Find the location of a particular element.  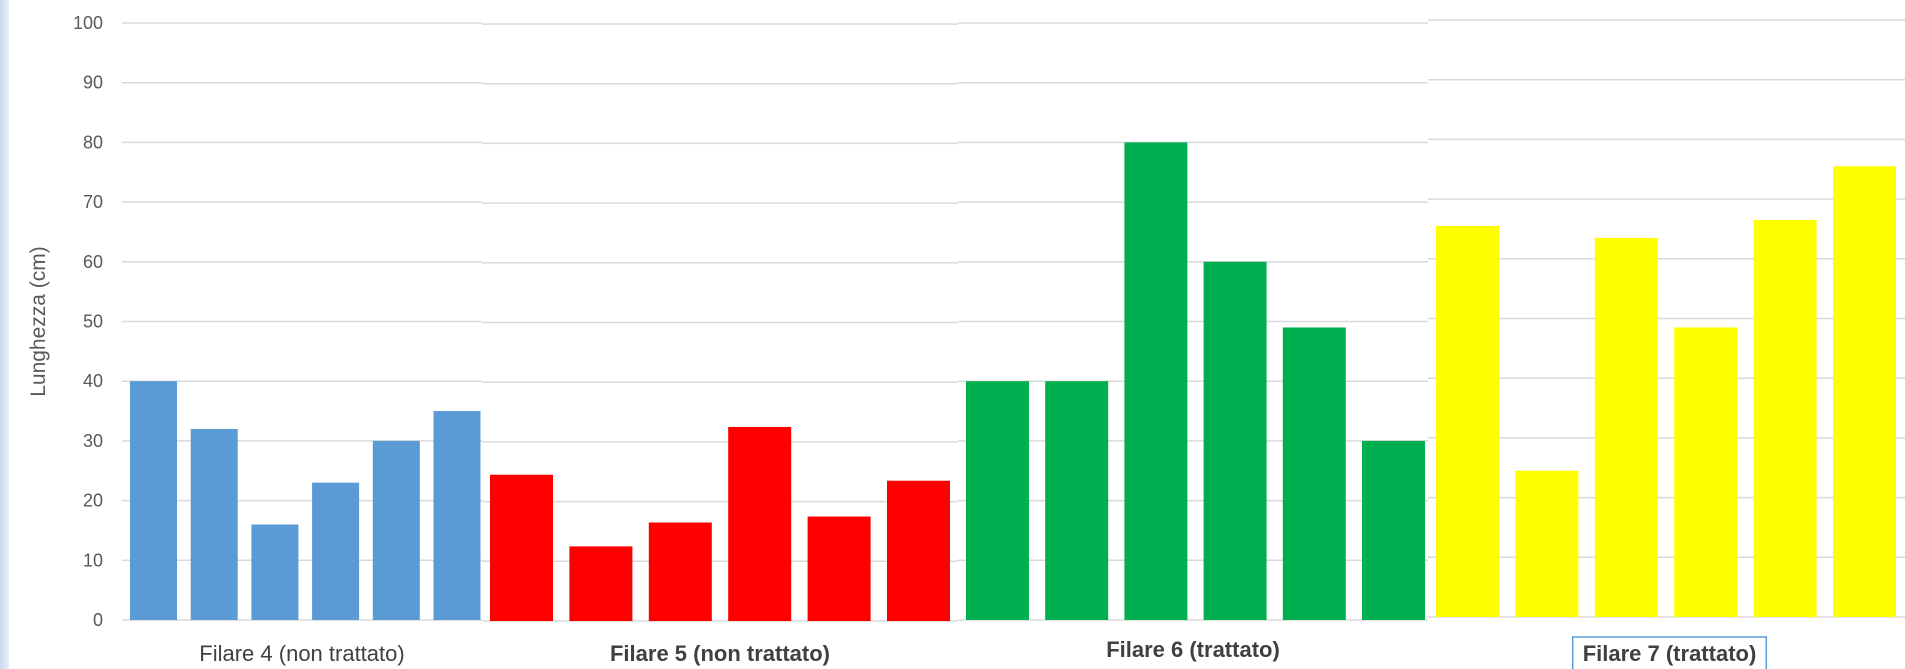

category-label: Filare 5 (non trattato) is located at coordinates (720, 653).